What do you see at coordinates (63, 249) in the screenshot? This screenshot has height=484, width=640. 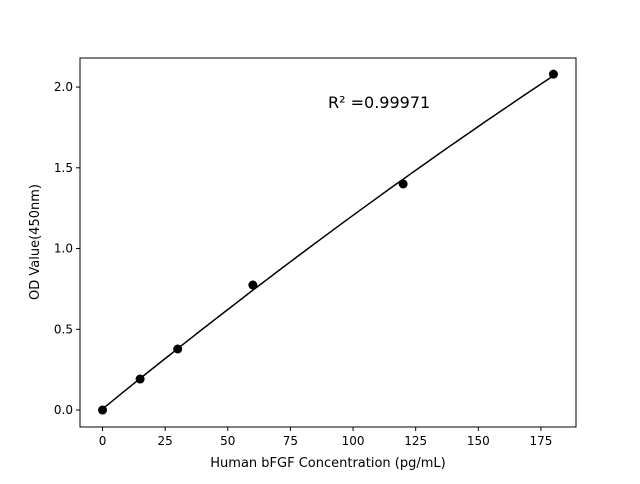 I see `y-tick-label: 1.0` at bounding box center [63, 249].